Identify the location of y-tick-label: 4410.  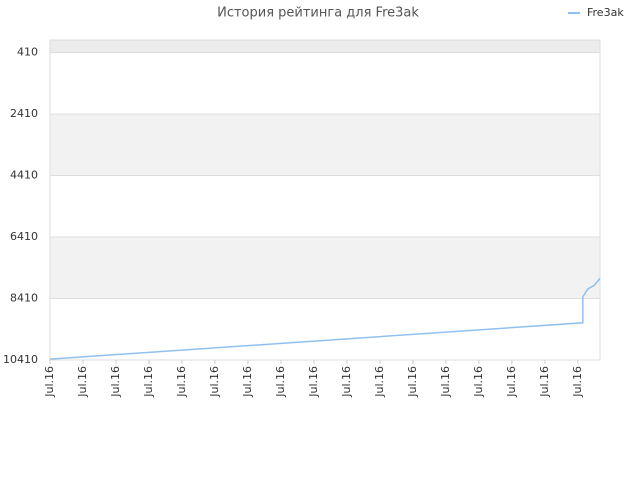
(24, 175).